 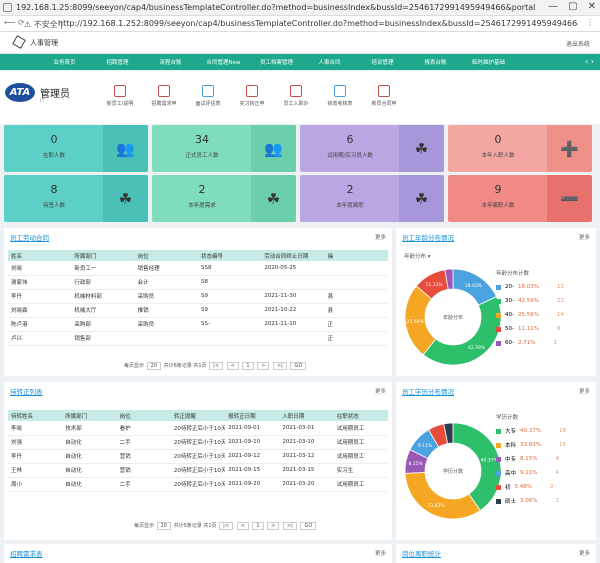 What do you see at coordinates (296, 96) in the screenshot?
I see `quick-link: 员工入职办` at bounding box center [296, 96].